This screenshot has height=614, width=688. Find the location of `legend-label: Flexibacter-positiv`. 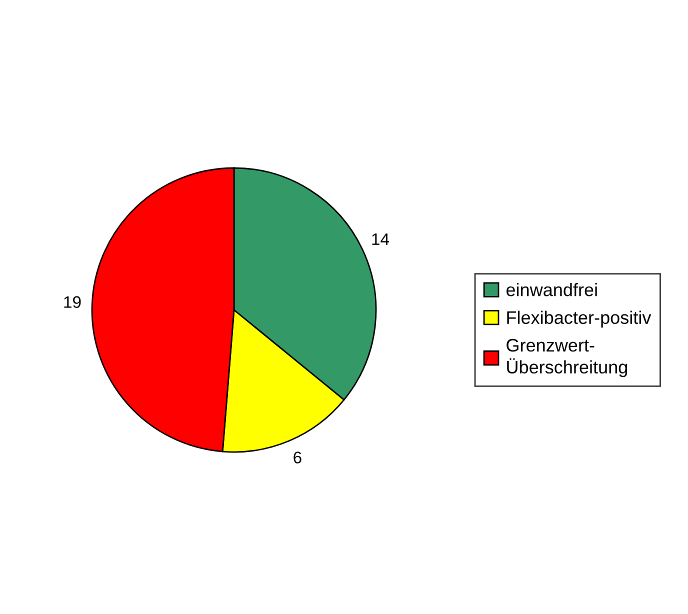

legend-label: Flexibacter-positiv is located at coordinates (579, 319).